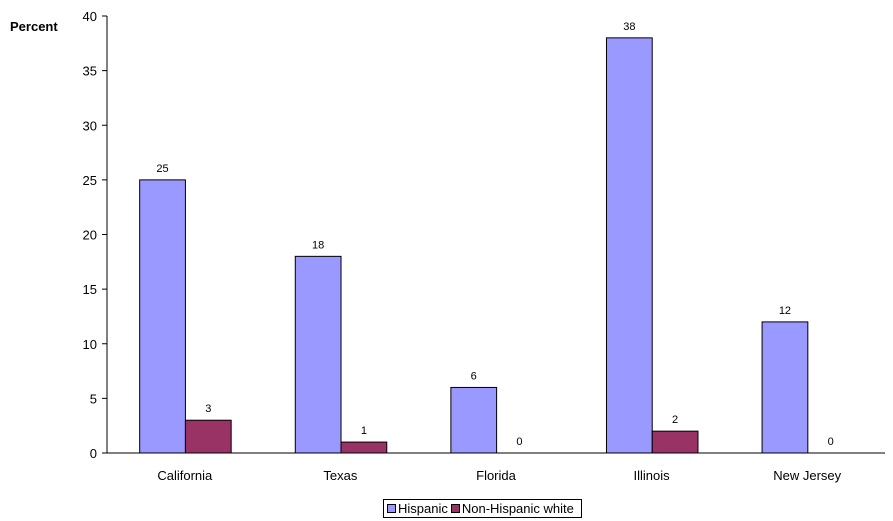 This screenshot has height=521, width=893. I want to click on y-tick-label: 35, so click(90, 71).